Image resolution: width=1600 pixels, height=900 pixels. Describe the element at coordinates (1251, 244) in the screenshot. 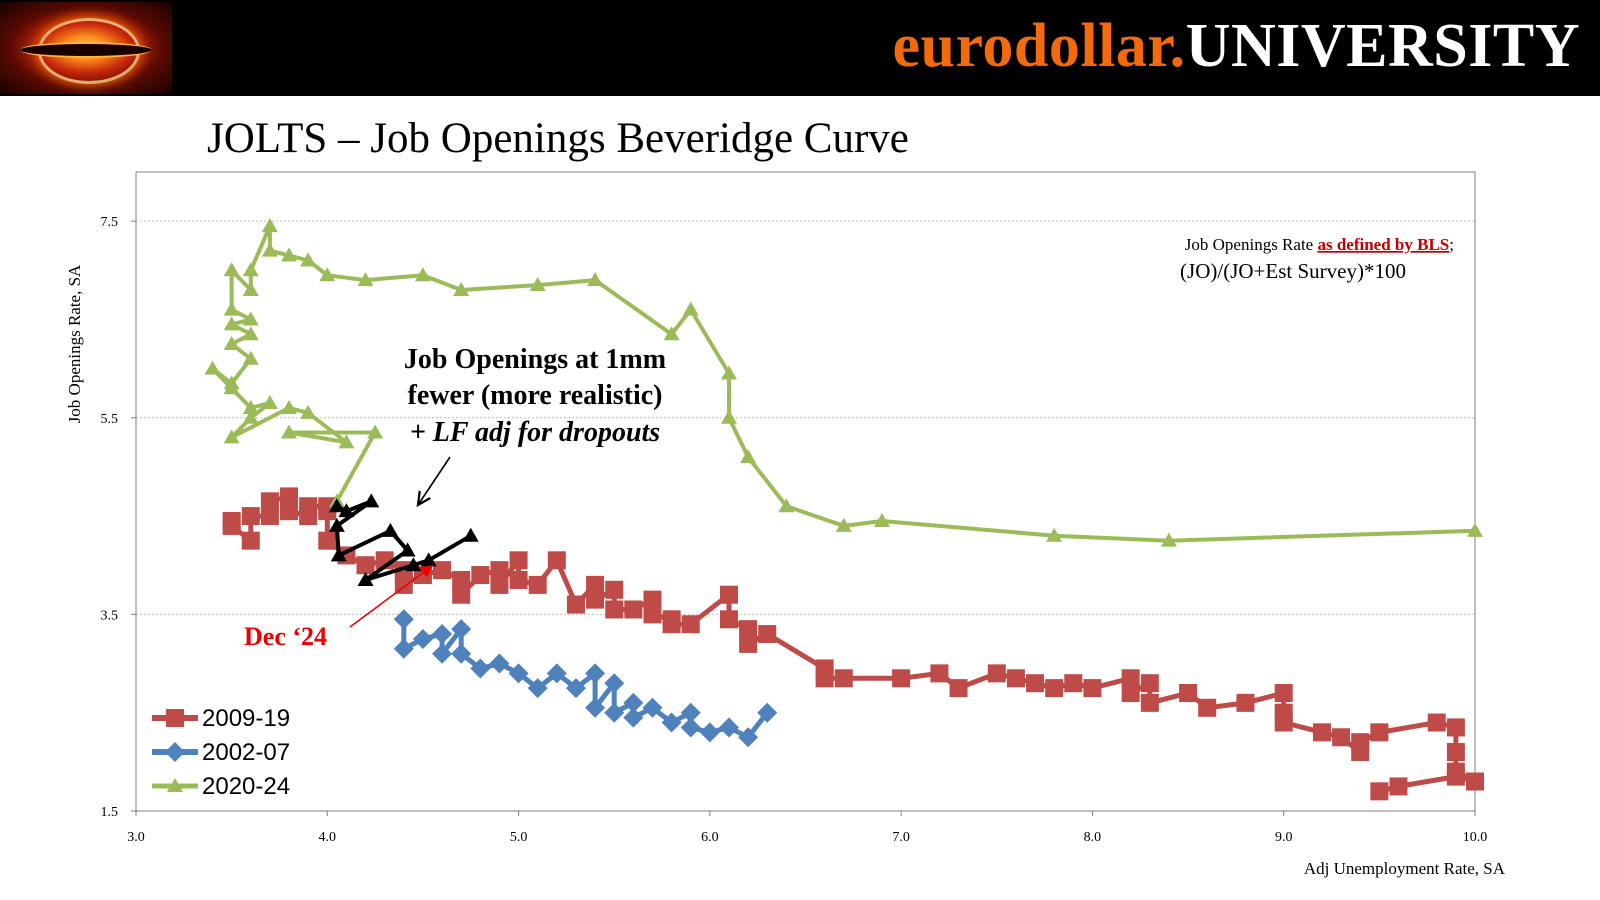

I see `definition-prefix: Job Openings Rate` at that location.